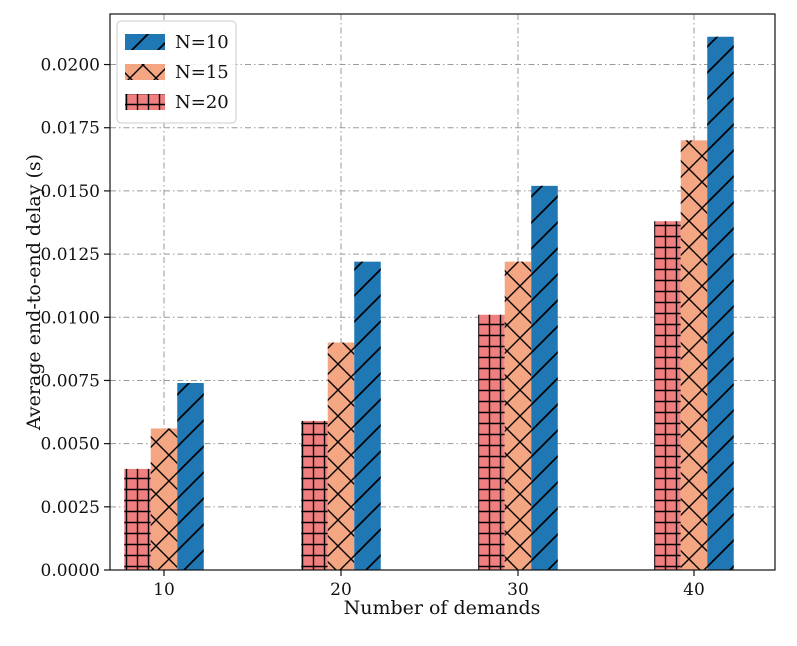 The width and height of the screenshot is (797, 646). I want to click on x-tick-label: 30, so click(518, 590).